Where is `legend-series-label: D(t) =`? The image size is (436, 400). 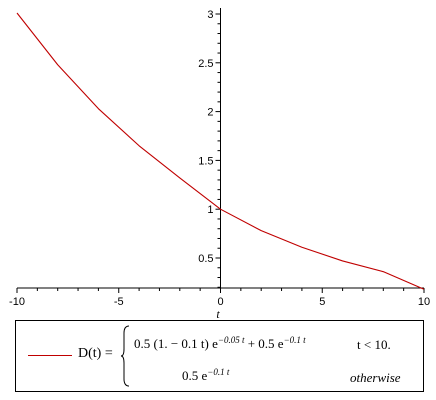 legend-series-label: D(t) = is located at coordinates (95, 354).